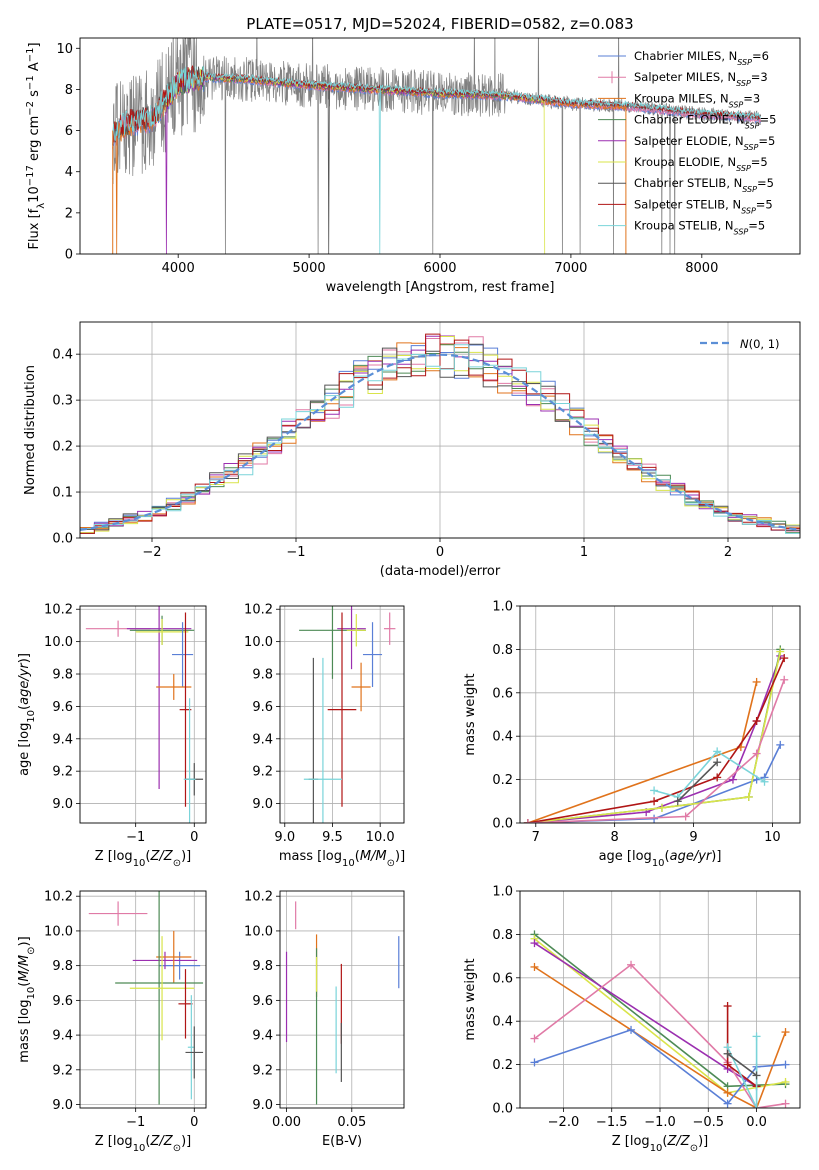 Image resolution: width=819 pixels, height=1170 pixels. I want to click on x-tick-label: −0.5, so click(708, 1122).